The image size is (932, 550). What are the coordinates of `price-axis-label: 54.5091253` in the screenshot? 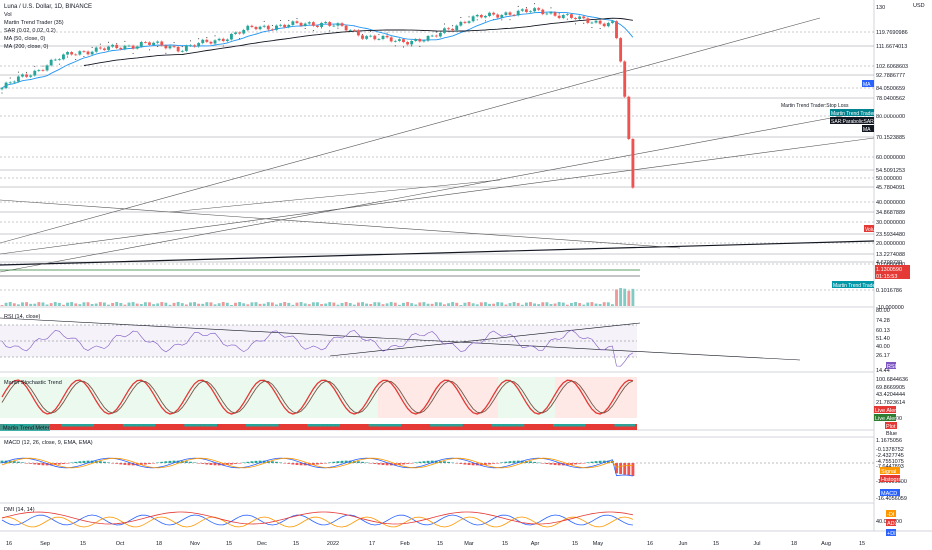 It's located at (890, 171).